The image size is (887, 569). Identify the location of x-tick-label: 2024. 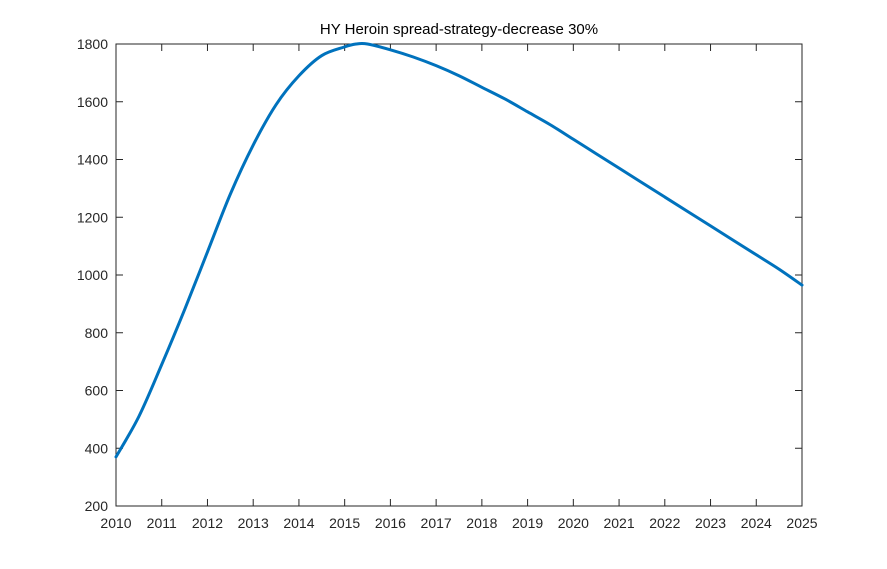
(756, 523).